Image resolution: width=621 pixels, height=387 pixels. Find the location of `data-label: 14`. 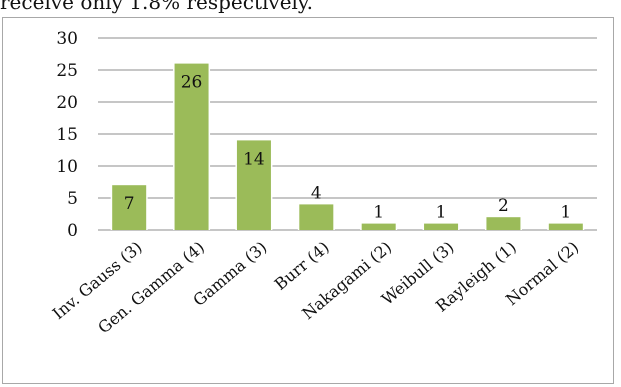

data-label: 14 is located at coordinates (254, 159).